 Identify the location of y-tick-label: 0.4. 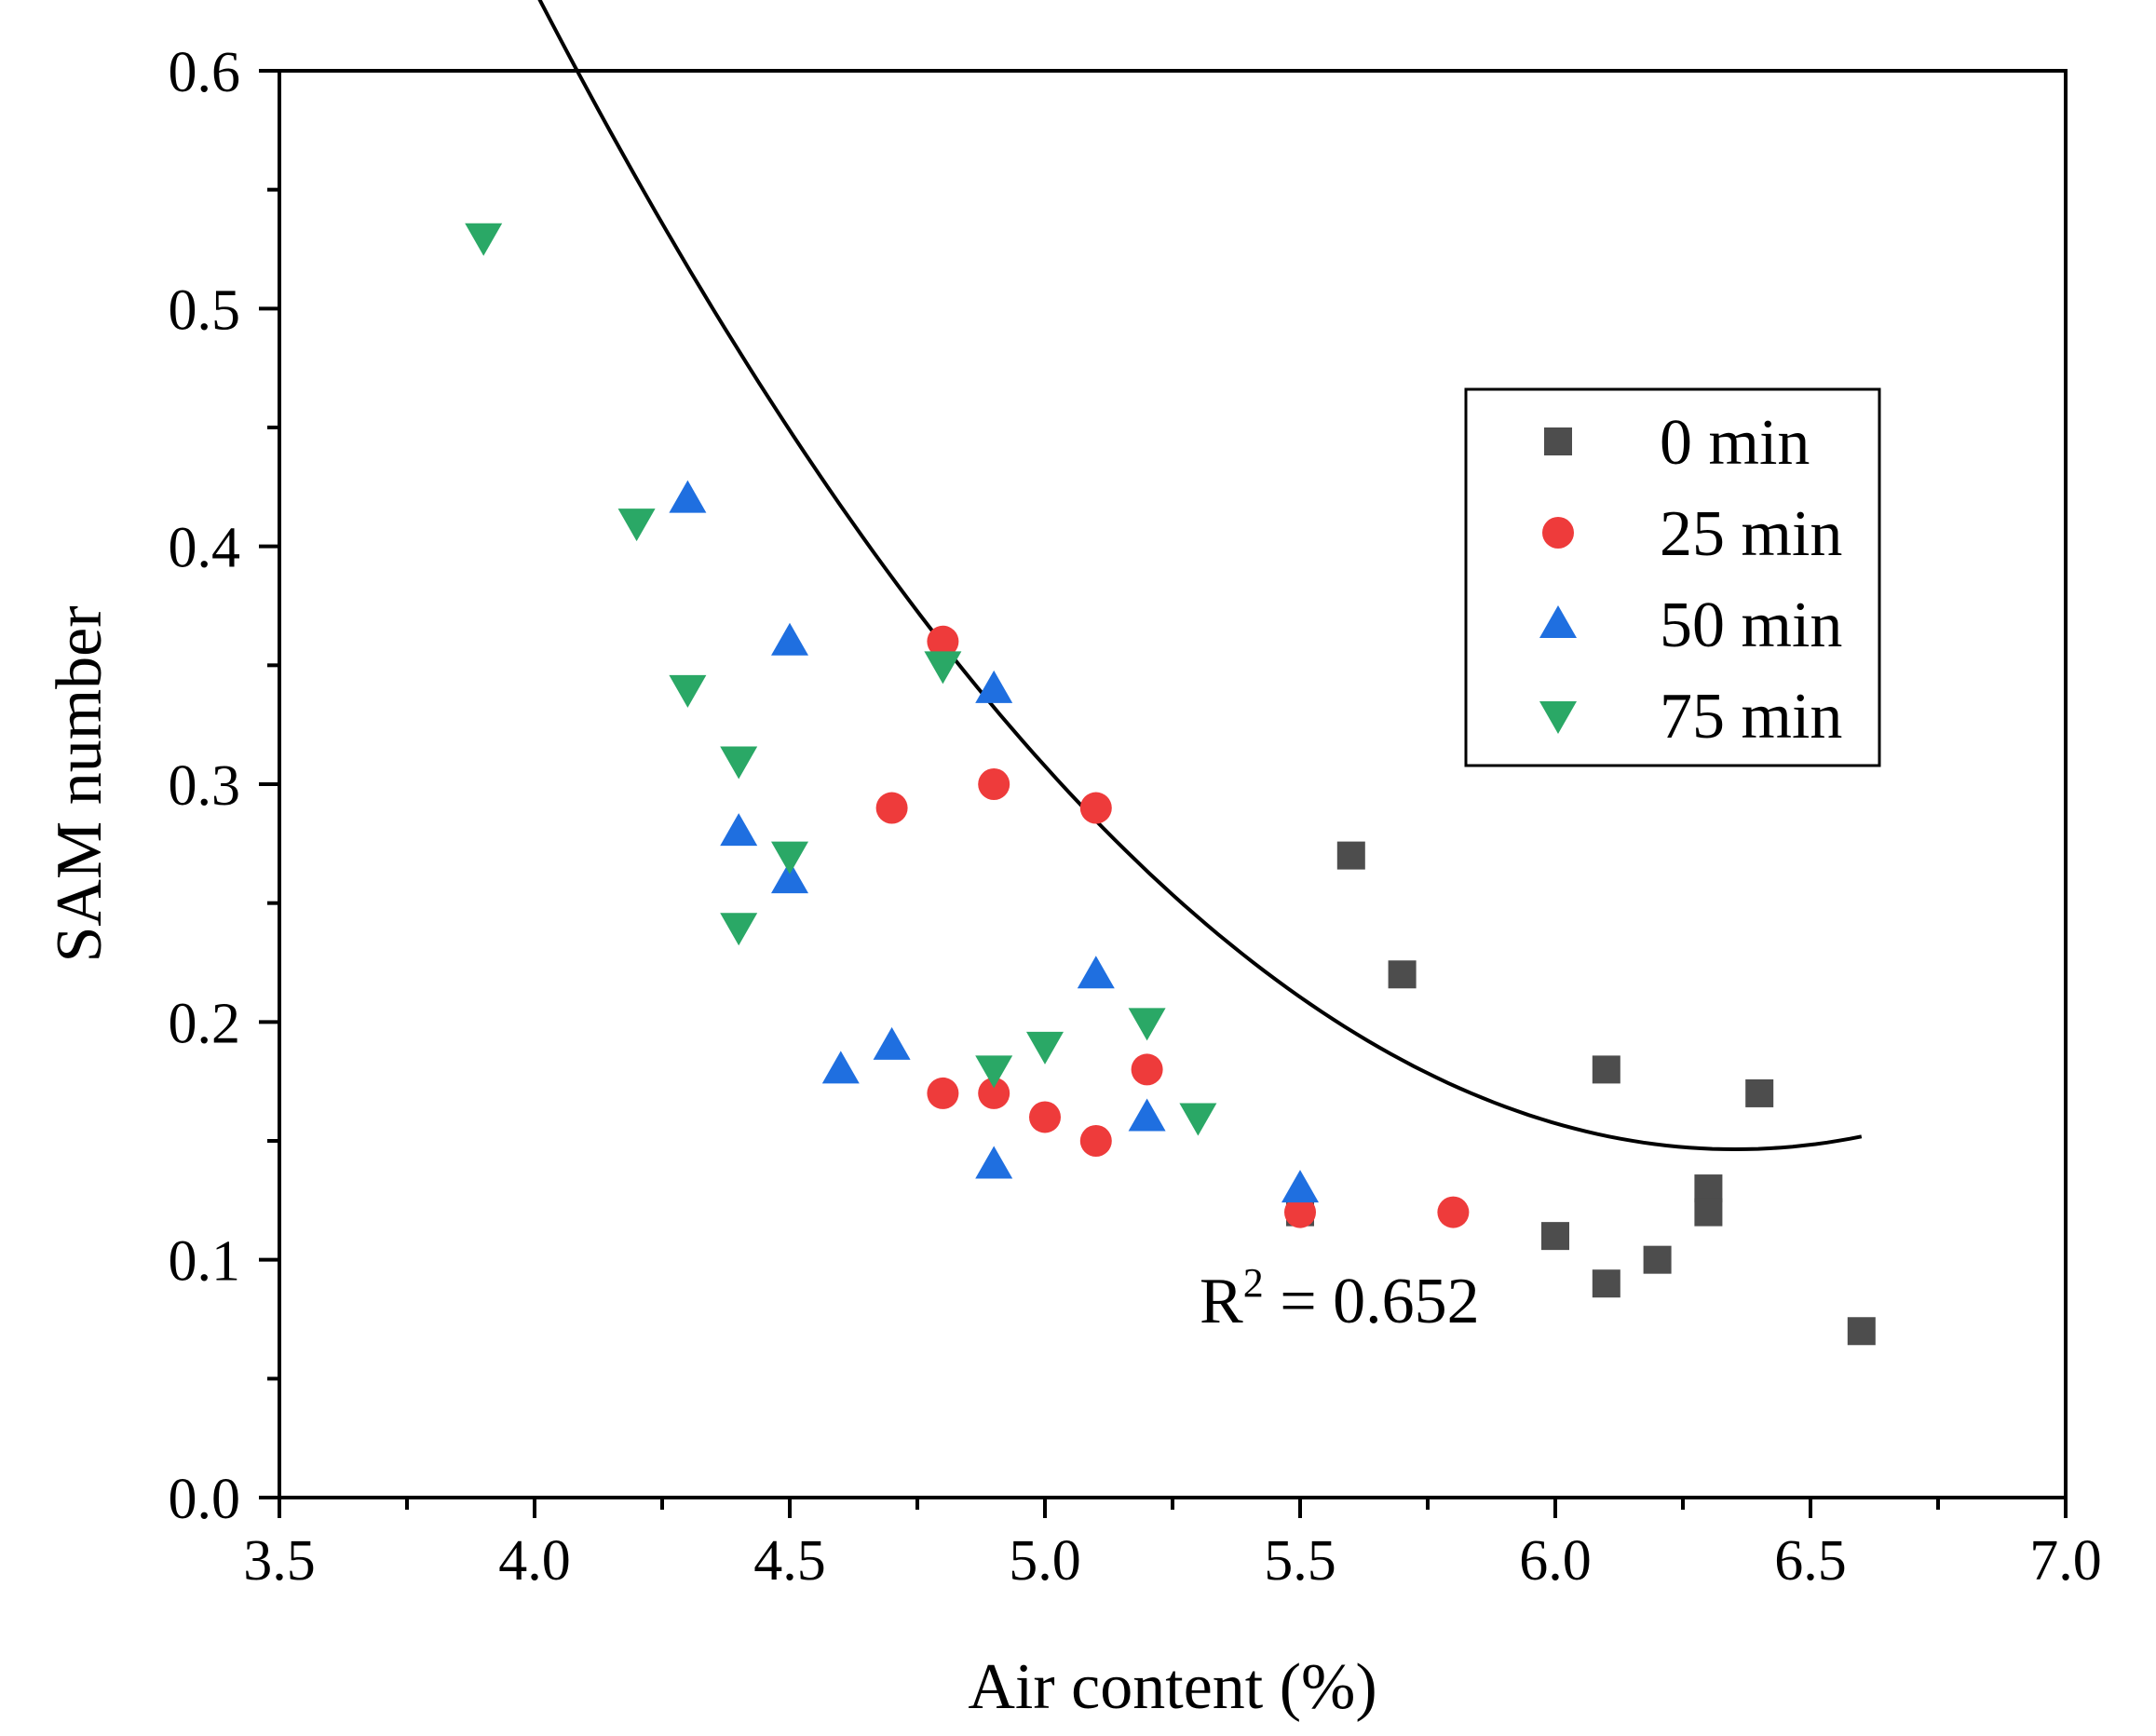
(205, 548).